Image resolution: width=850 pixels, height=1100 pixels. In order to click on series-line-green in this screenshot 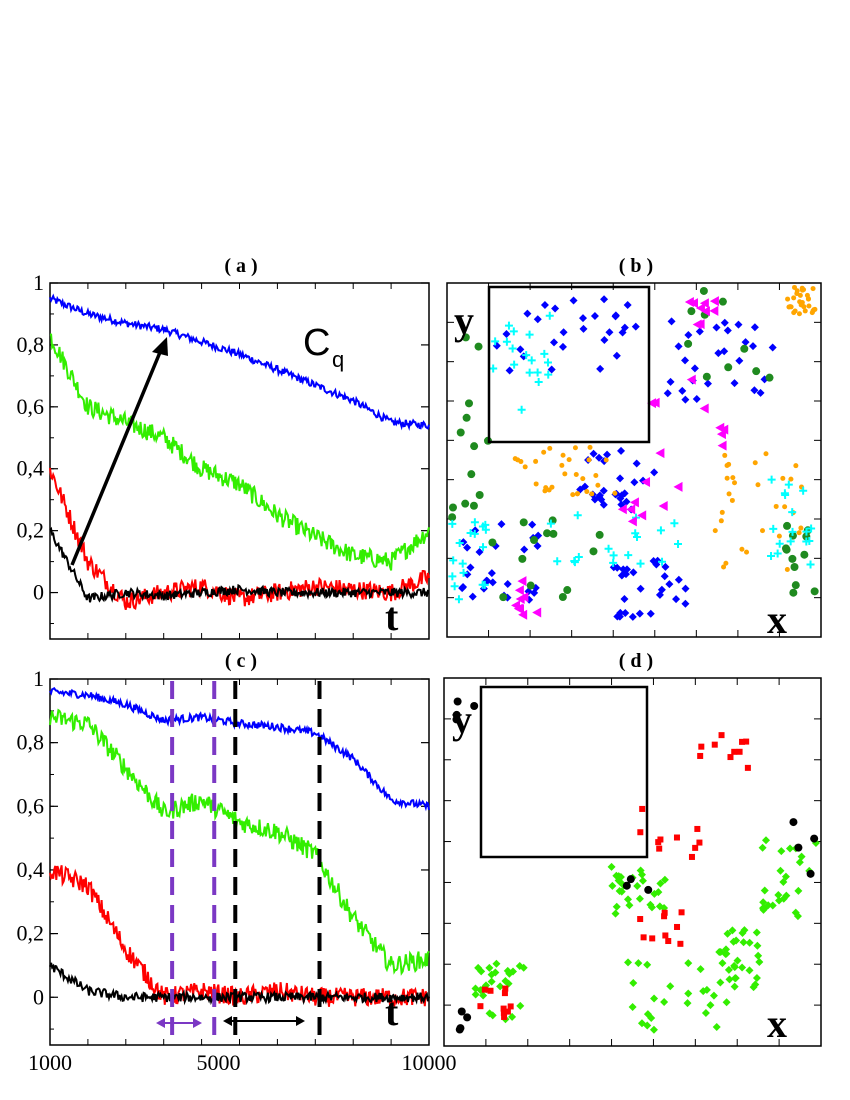, I will do `click(239, 842)`.